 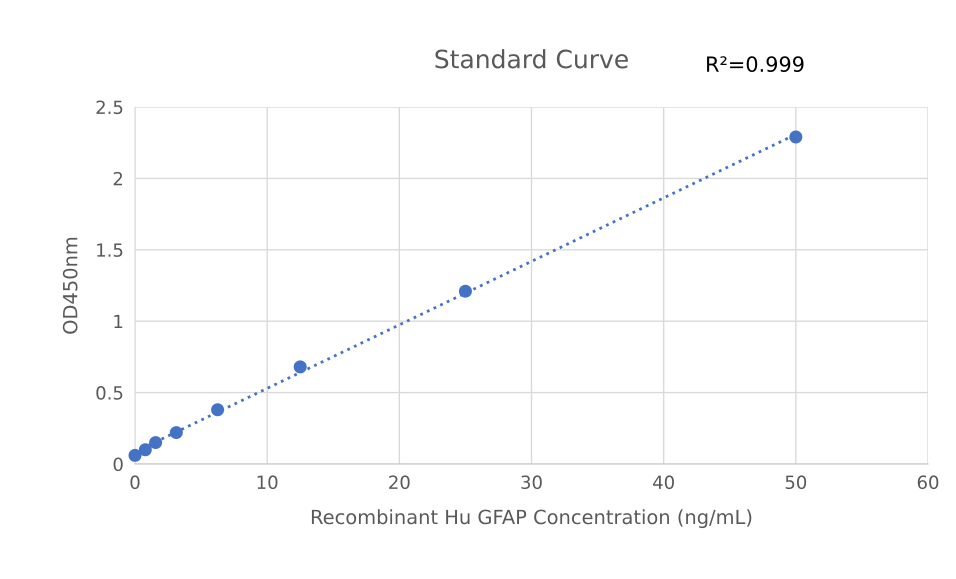 What do you see at coordinates (268, 482) in the screenshot?
I see `x-tick-label: 10` at bounding box center [268, 482].